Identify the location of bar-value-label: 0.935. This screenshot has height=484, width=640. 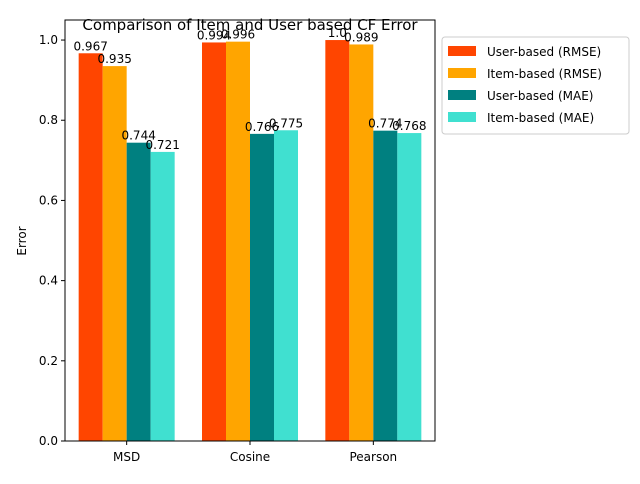
(114, 59).